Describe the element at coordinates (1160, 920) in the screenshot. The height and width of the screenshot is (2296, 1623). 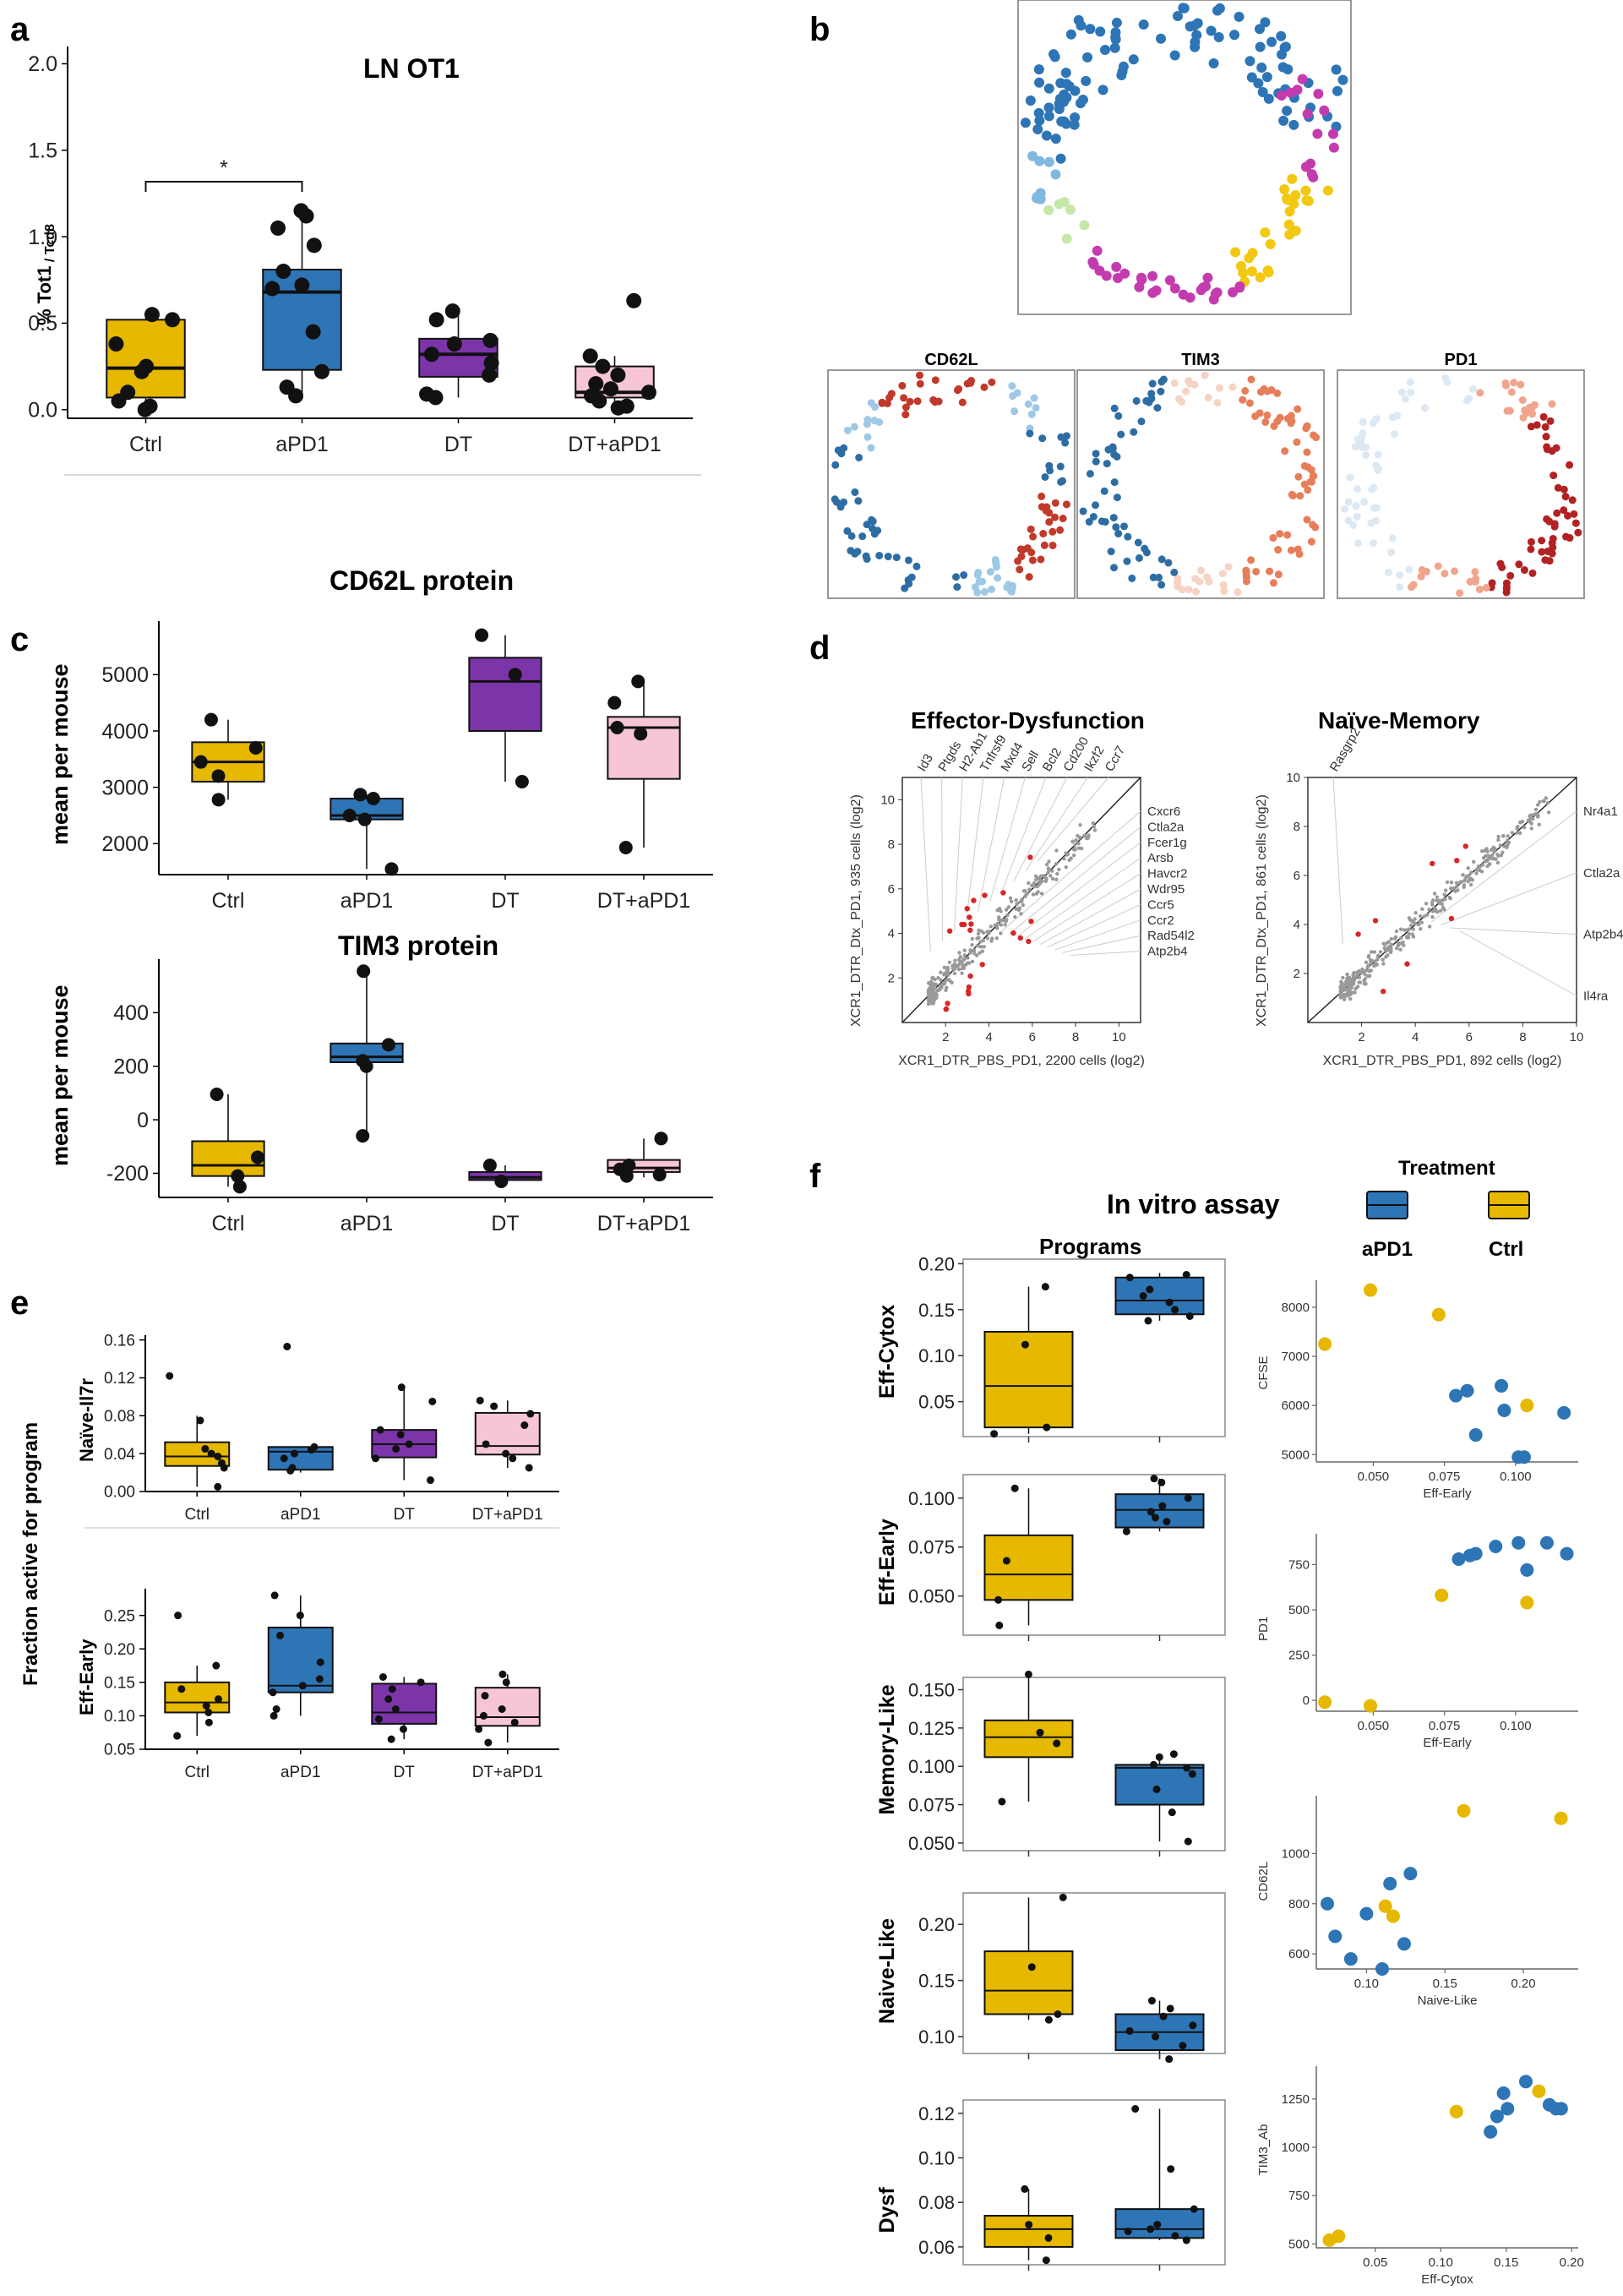
I see `gene-label-right: Ccr2` at that location.